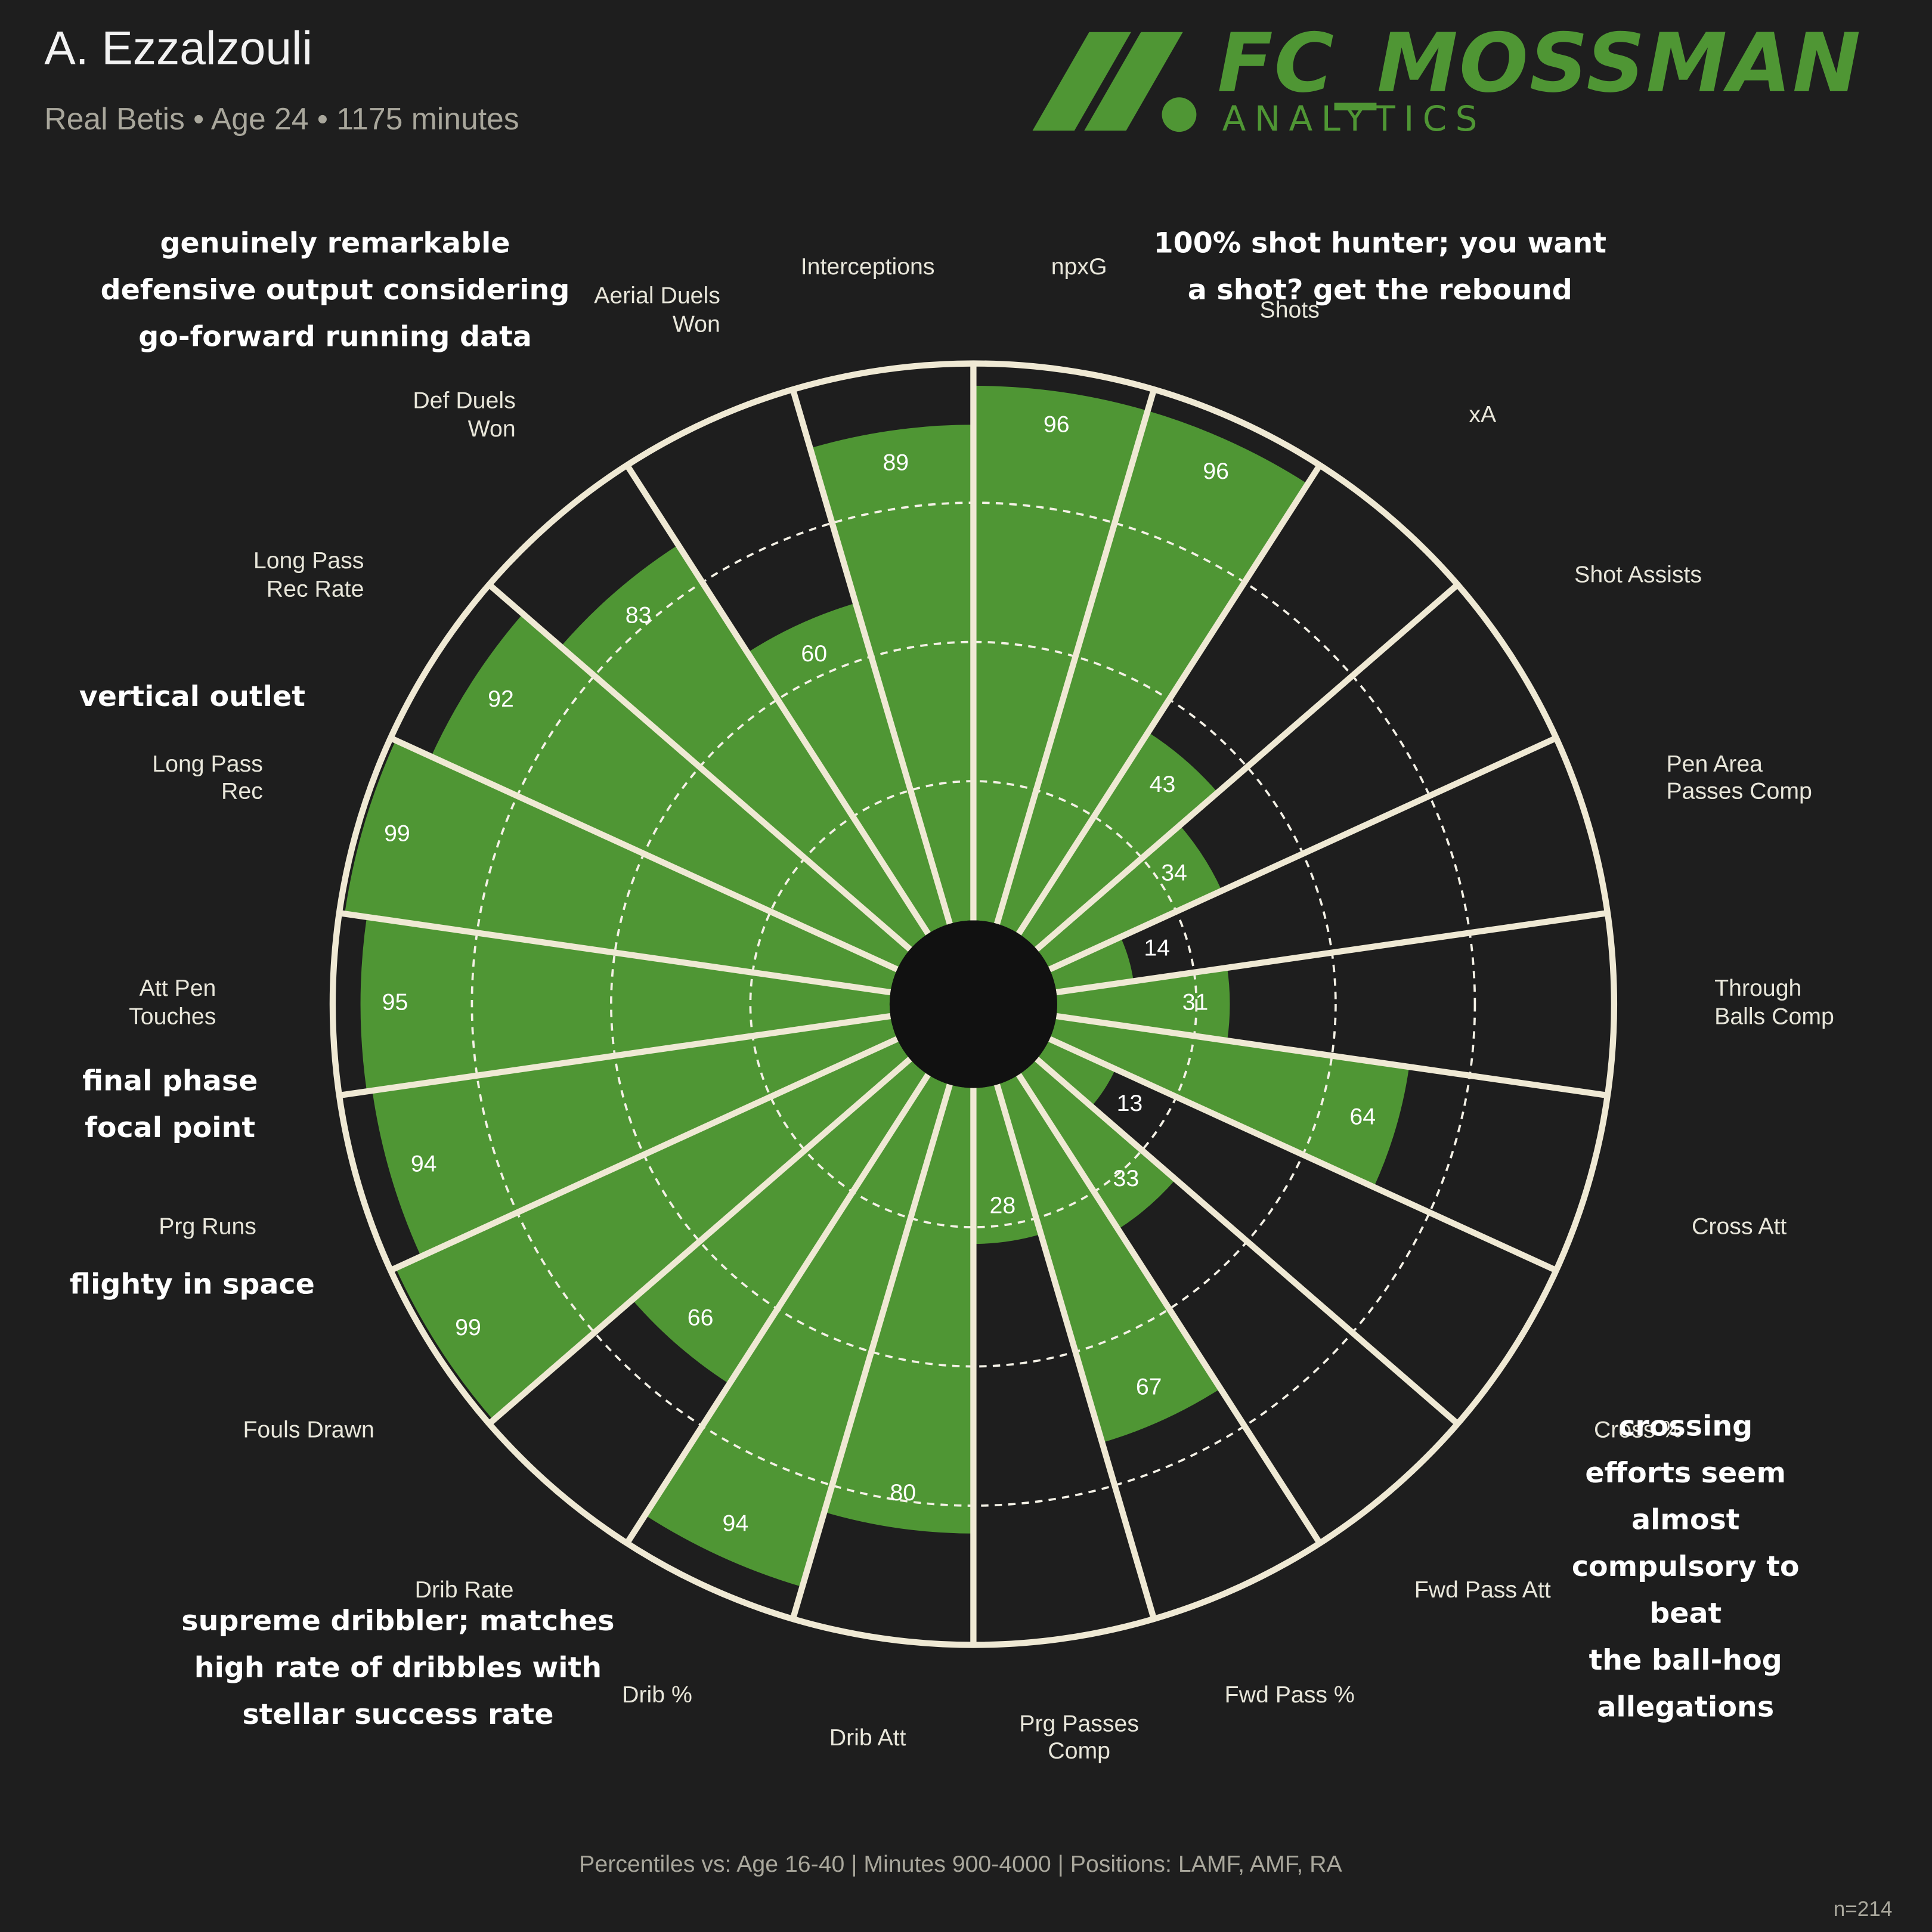 This screenshot has height=1932, width=1932. Describe the element at coordinates (1362, 1117) in the screenshot. I see `value-label: 64` at that location.